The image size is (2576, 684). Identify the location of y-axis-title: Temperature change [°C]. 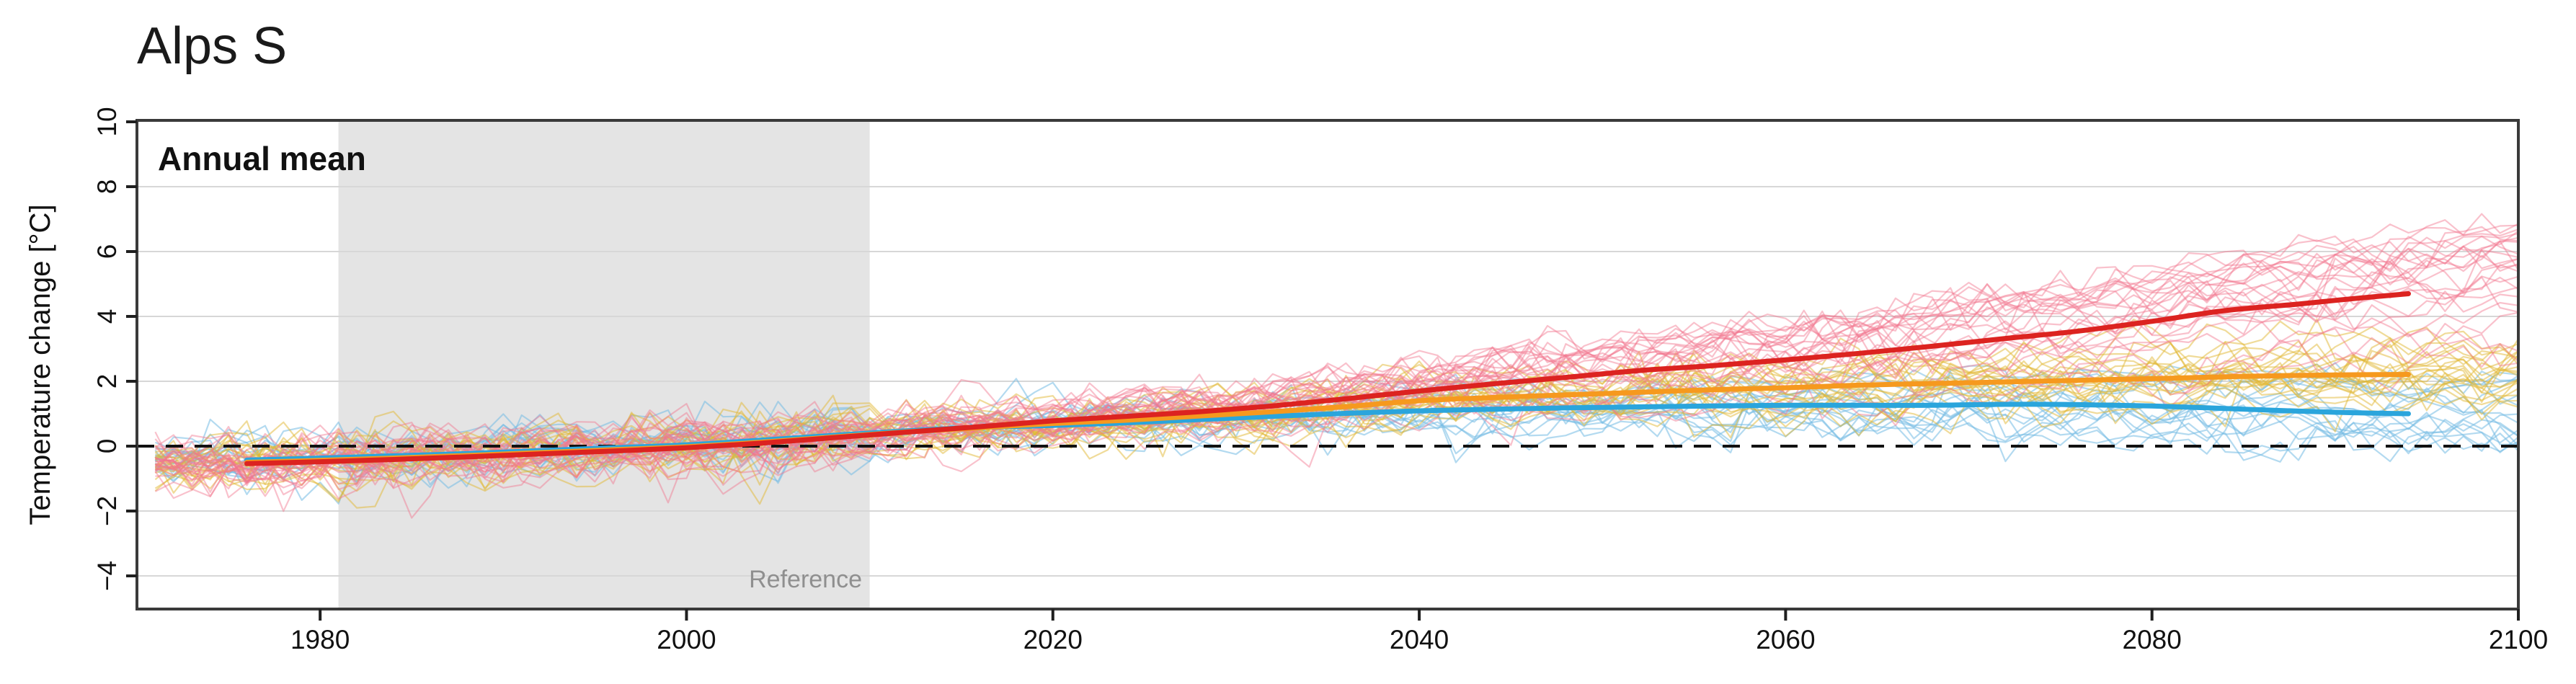
(40, 364).